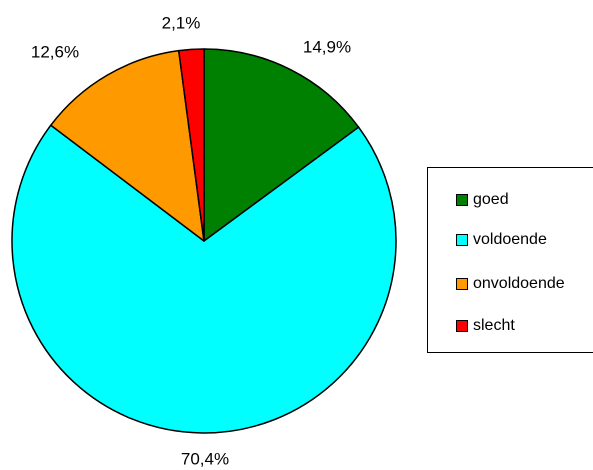 The image size is (593, 470). What do you see at coordinates (205, 458) in the screenshot?
I see `data-label-voldoende: 70,4%` at bounding box center [205, 458].